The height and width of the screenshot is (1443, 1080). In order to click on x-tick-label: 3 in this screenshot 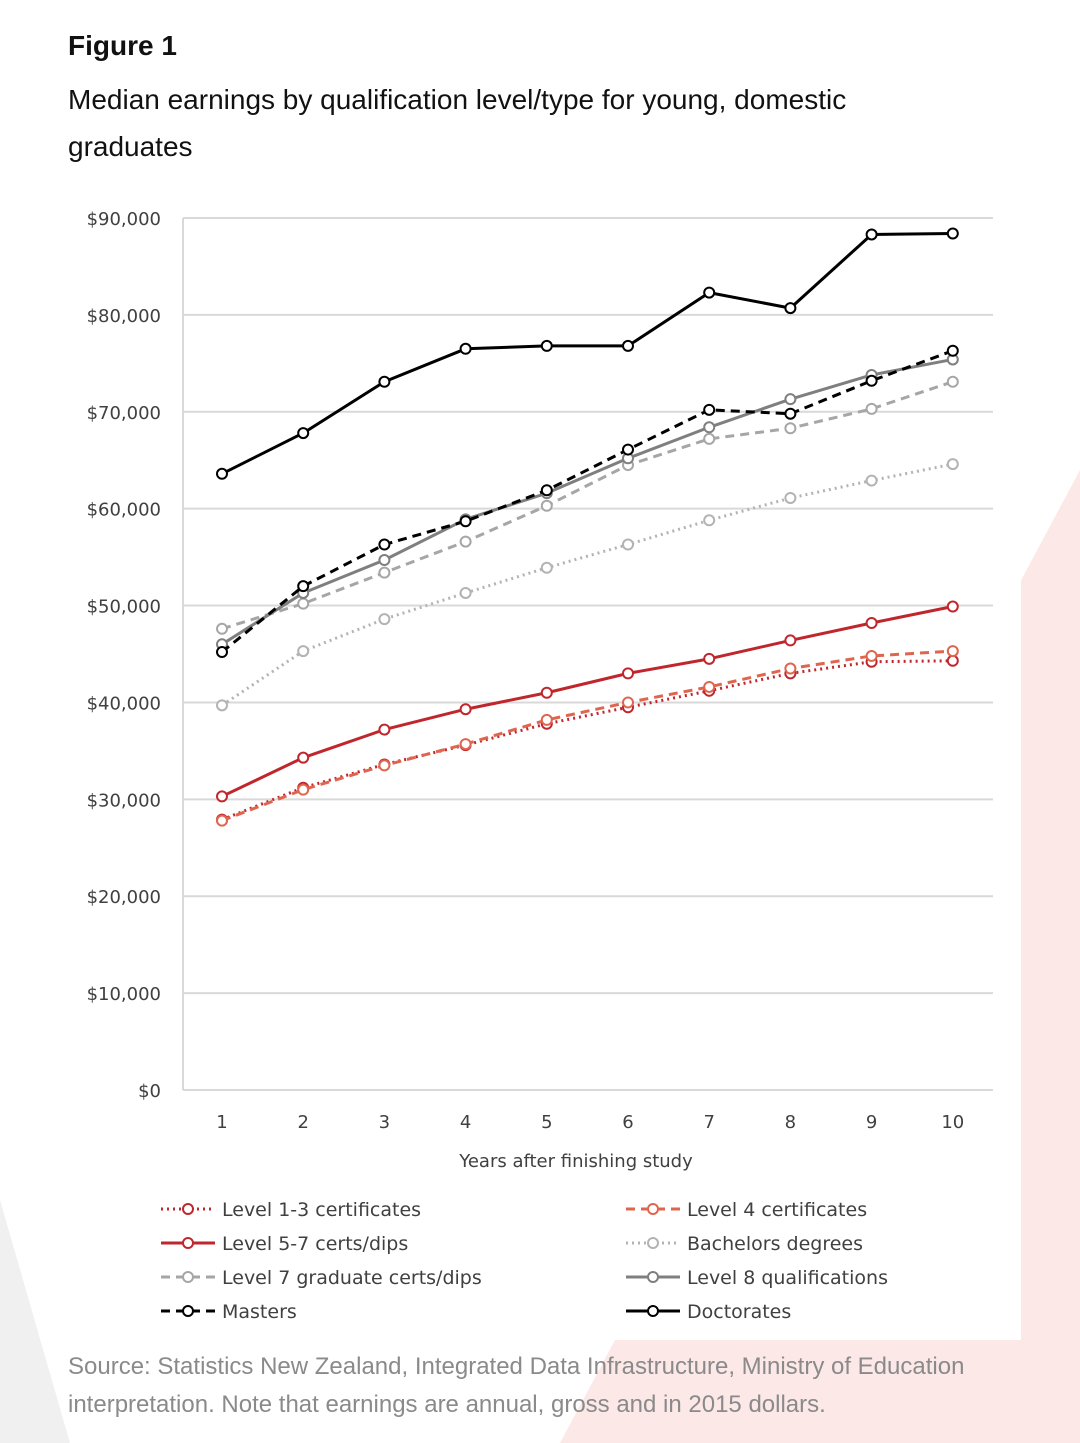, I will do `click(384, 1122)`.